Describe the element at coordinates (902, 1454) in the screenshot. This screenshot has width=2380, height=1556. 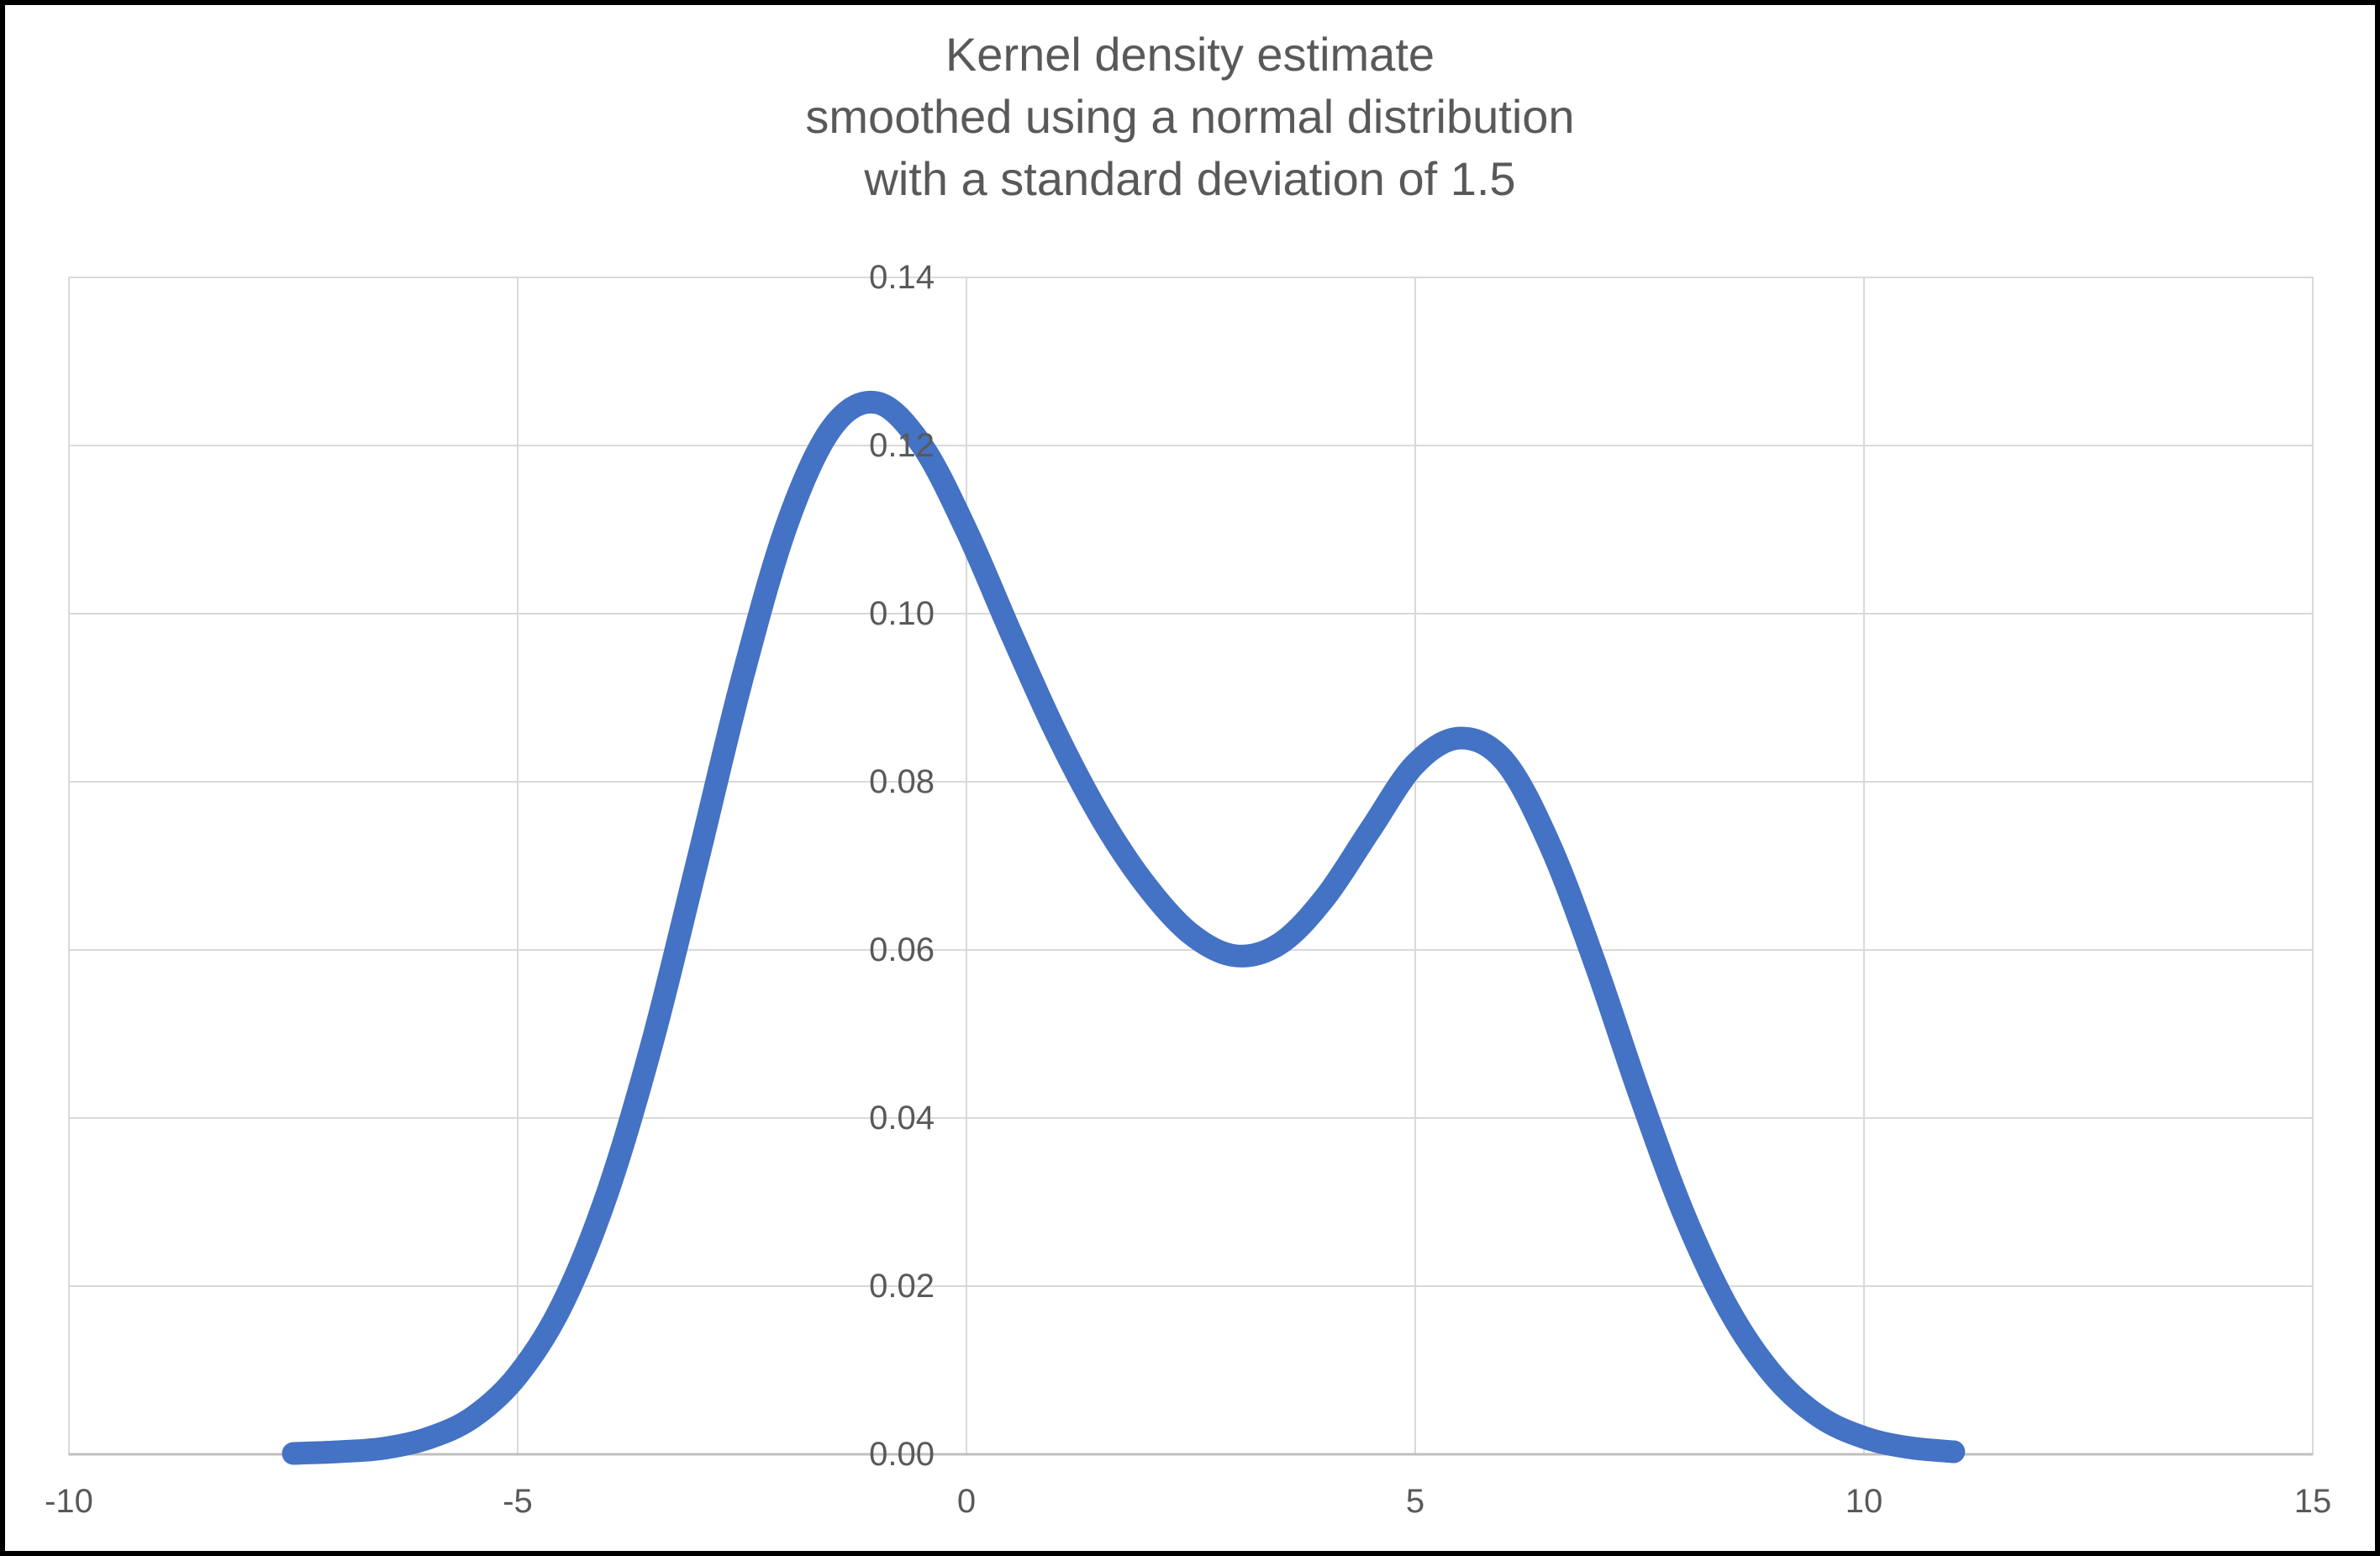
I see `y-tick-label: 0.00` at that location.